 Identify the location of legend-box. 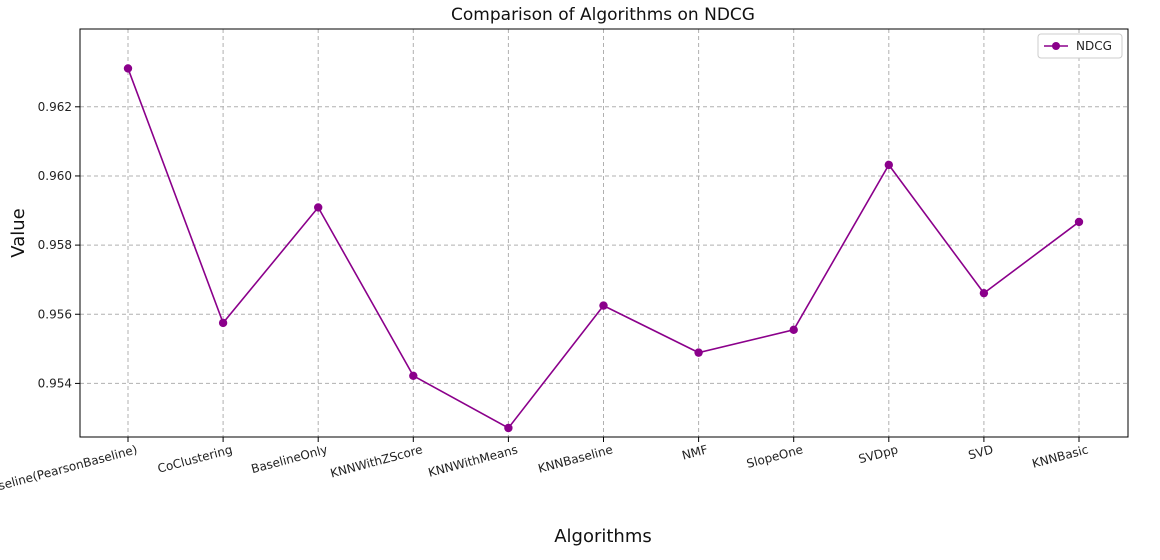
(1080, 46).